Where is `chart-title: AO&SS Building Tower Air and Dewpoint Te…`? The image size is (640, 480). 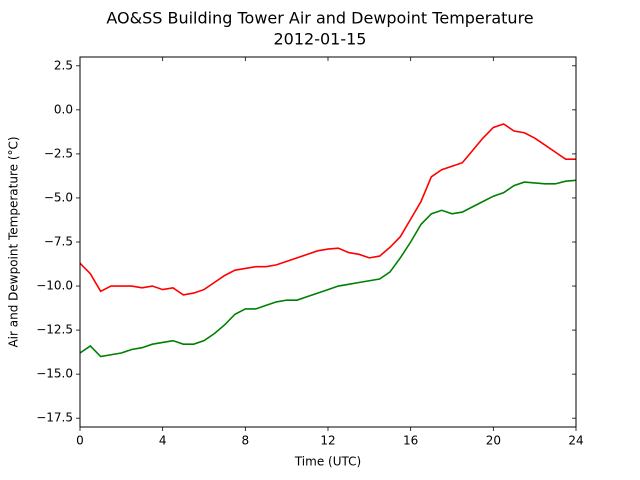 chart-title: AO&SS Building Tower Air and Dewpoint Te… is located at coordinates (319, 18).